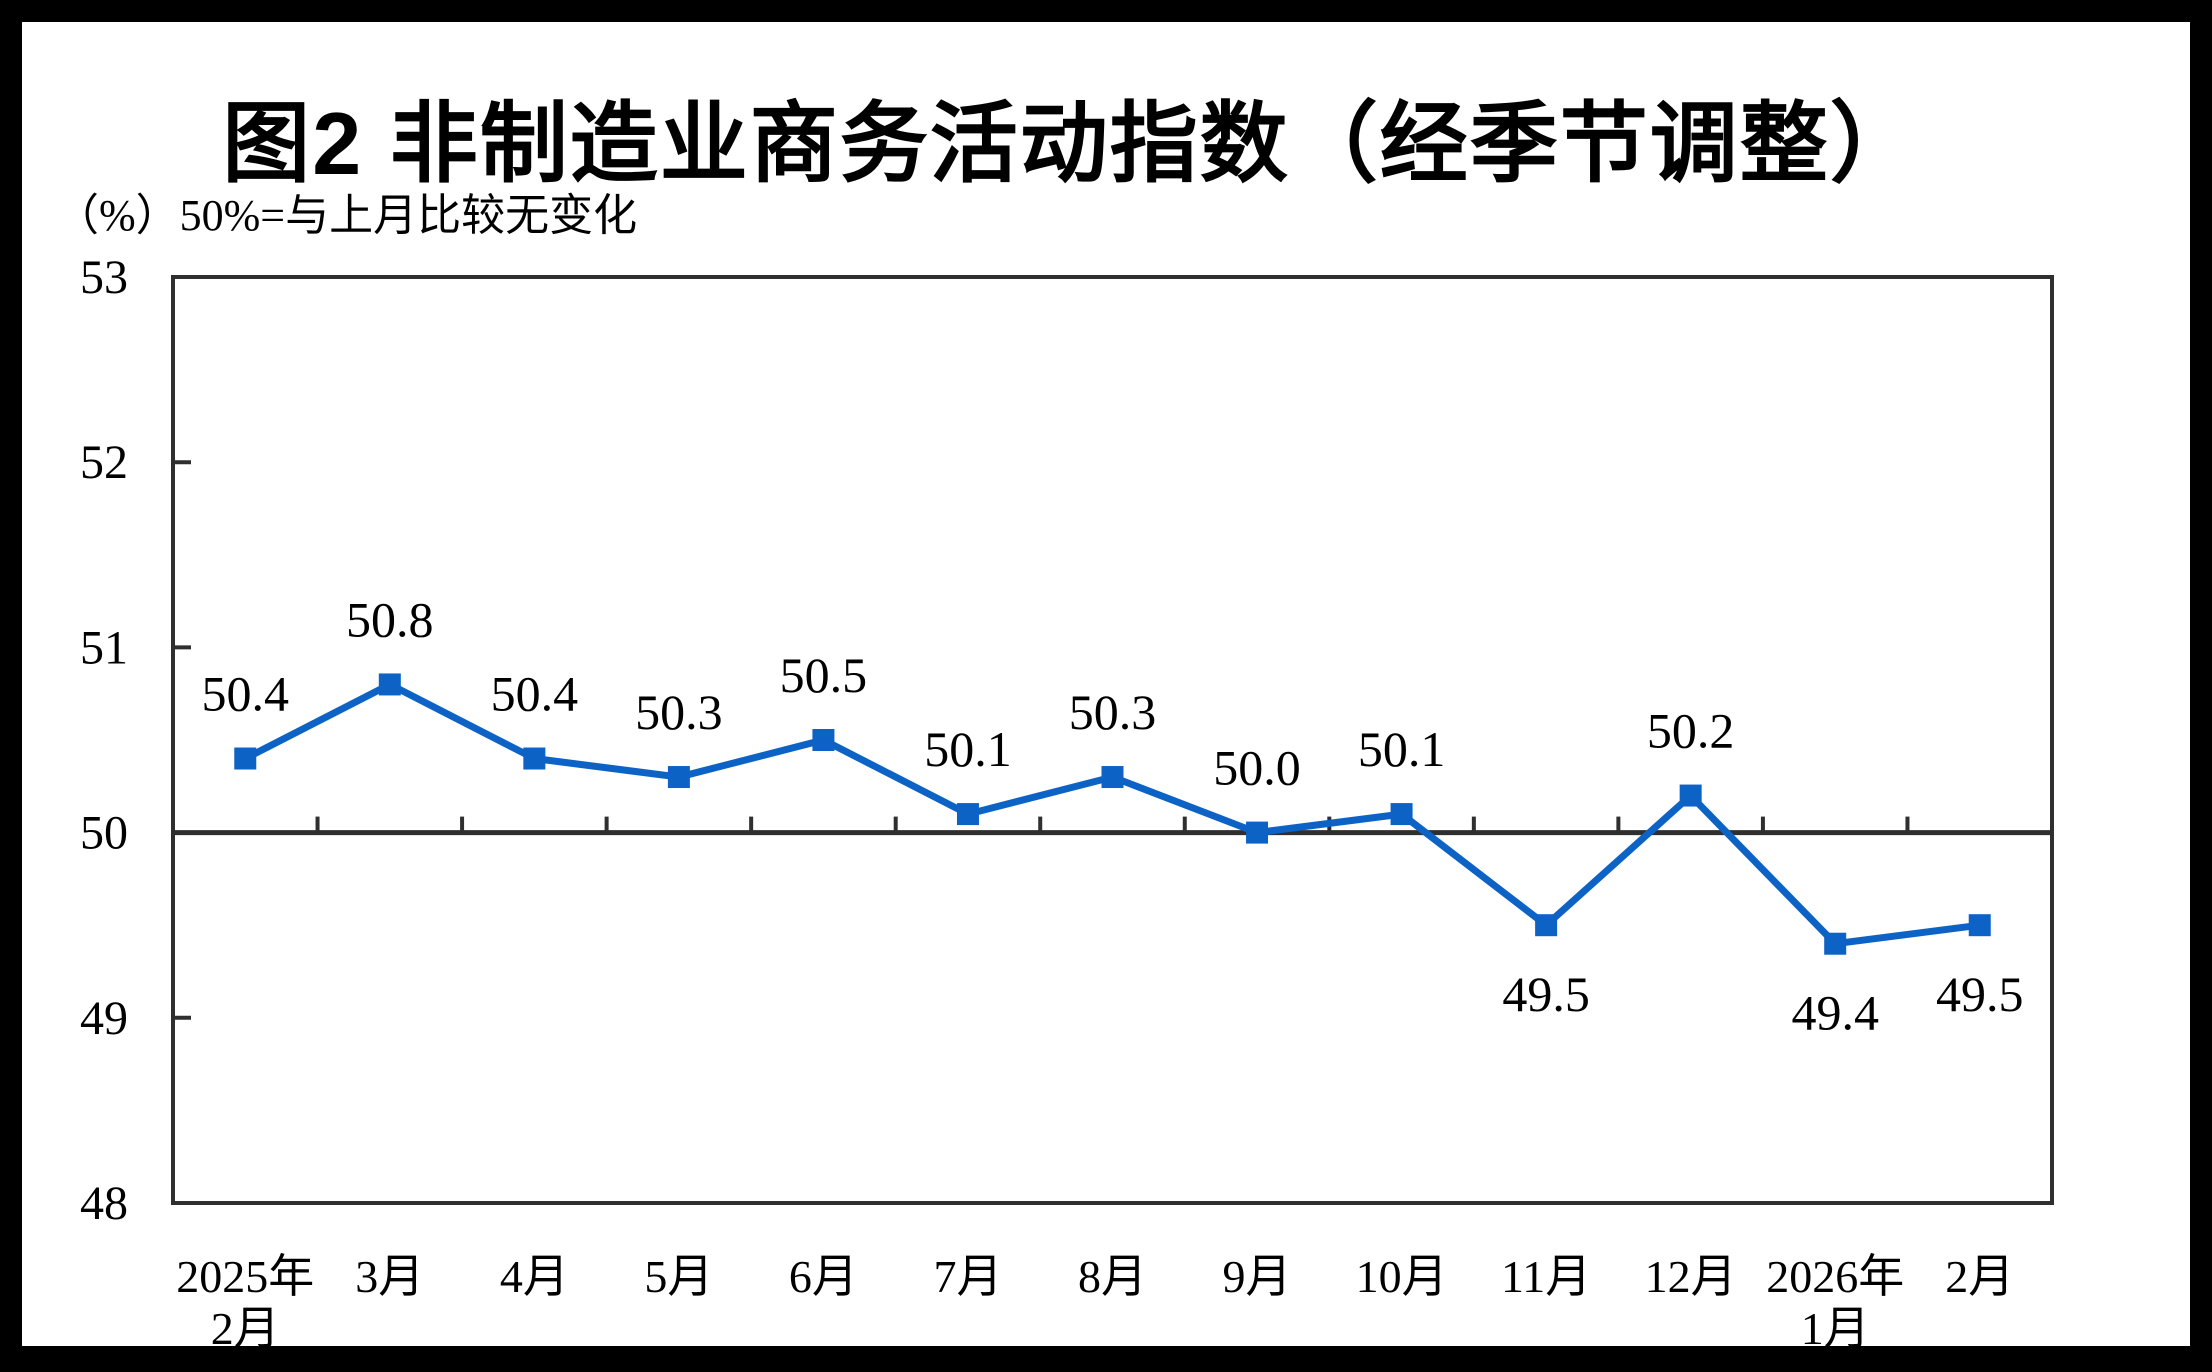 The width and height of the screenshot is (2212, 1372). What do you see at coordinates (1112, 1276) in the screenshot?
I see `x-axis-label: 8月` at bounding box center [1112, 1276].